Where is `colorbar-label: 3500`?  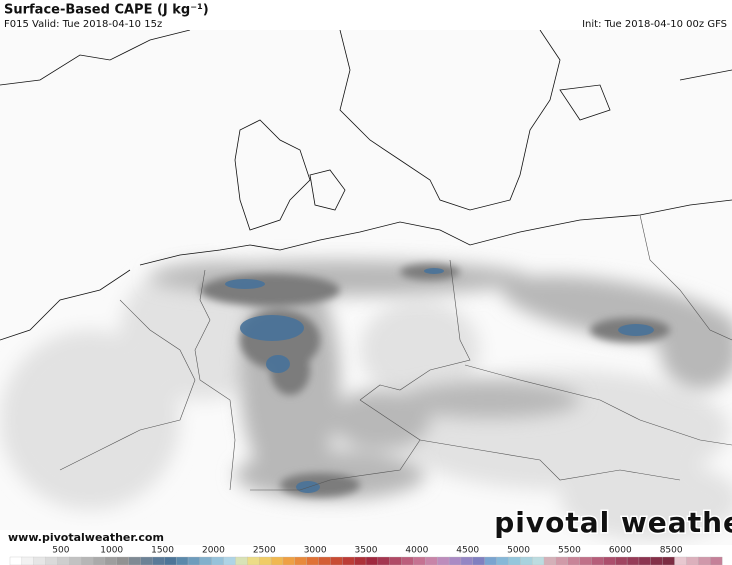
colorbar-label: 3500 is located at coordinates (366, 551).